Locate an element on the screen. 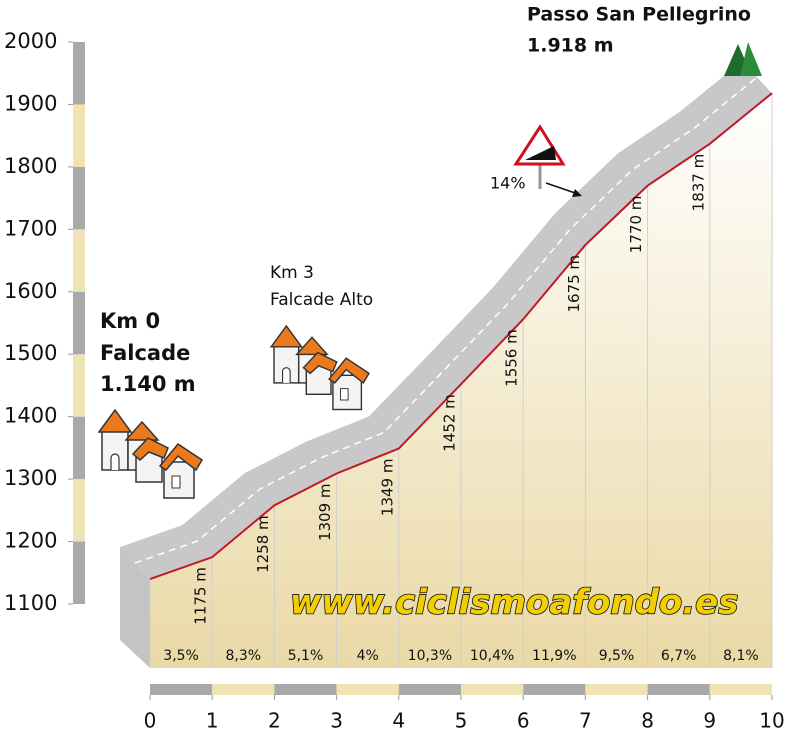  elevation-label: 1837 m is located at coordinates (698, 183).